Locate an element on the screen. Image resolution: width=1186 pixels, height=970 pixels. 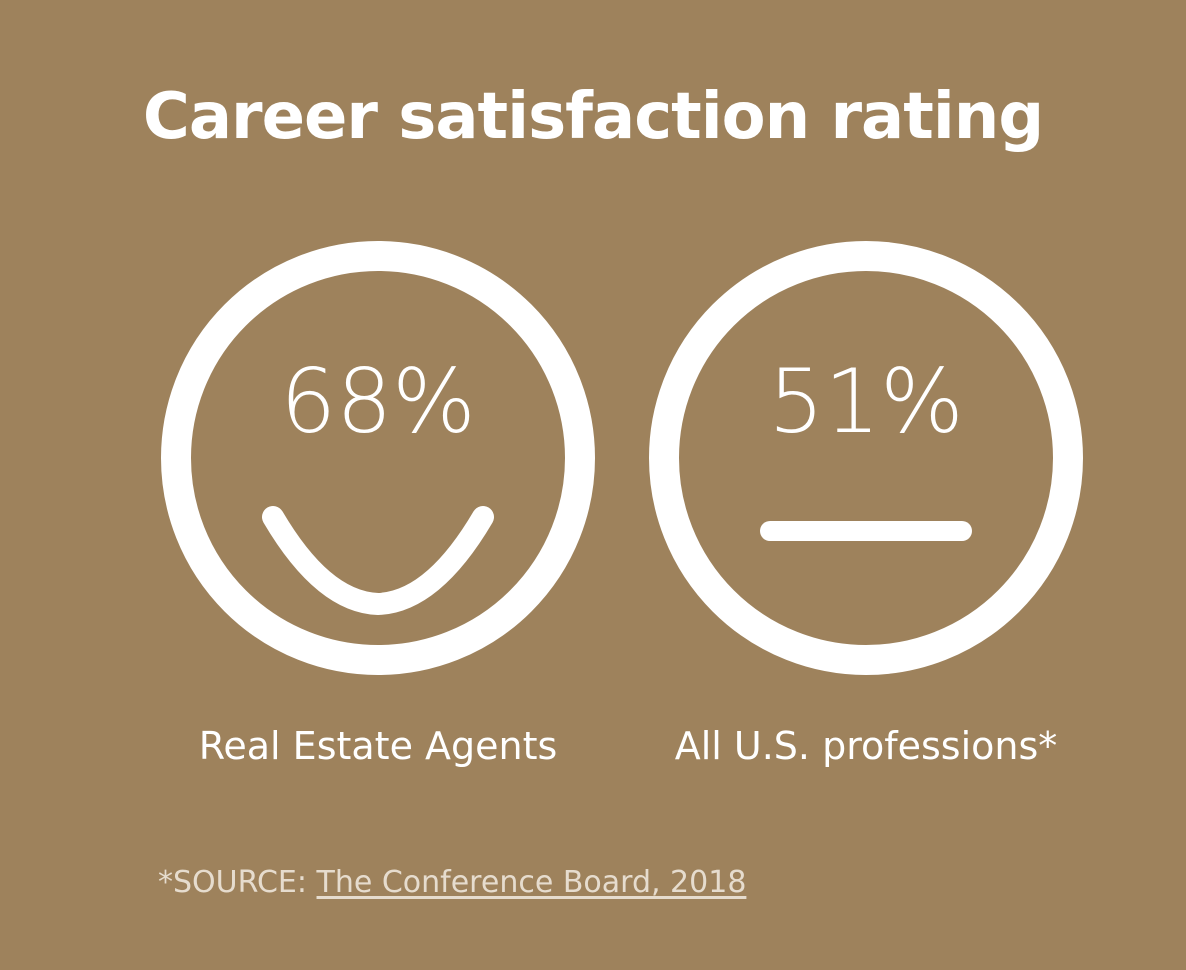
smile-mouth is located at coordinates (378, 561).